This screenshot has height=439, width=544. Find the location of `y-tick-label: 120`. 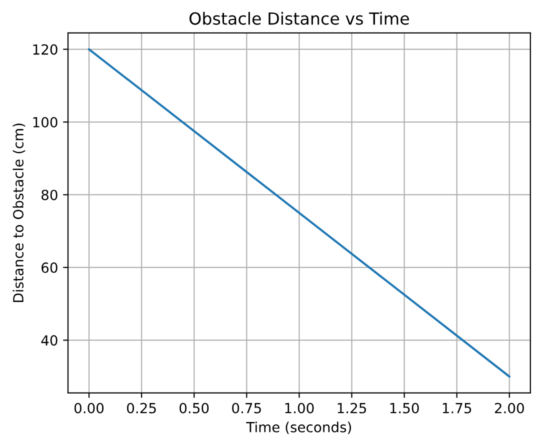

y-tick-label: 120 is located at coordinates (45, 49).